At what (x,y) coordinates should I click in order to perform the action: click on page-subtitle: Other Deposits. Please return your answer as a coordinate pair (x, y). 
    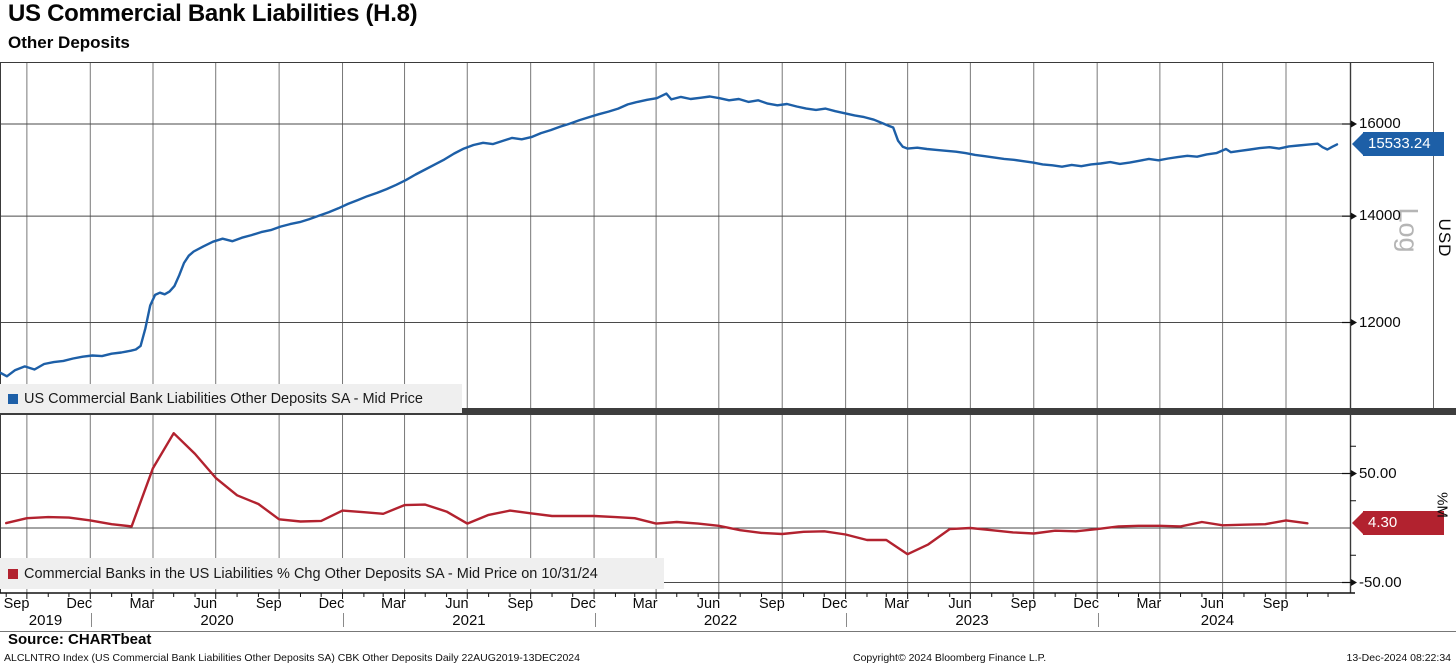
    Looking at the image, I should click on (69, 42).